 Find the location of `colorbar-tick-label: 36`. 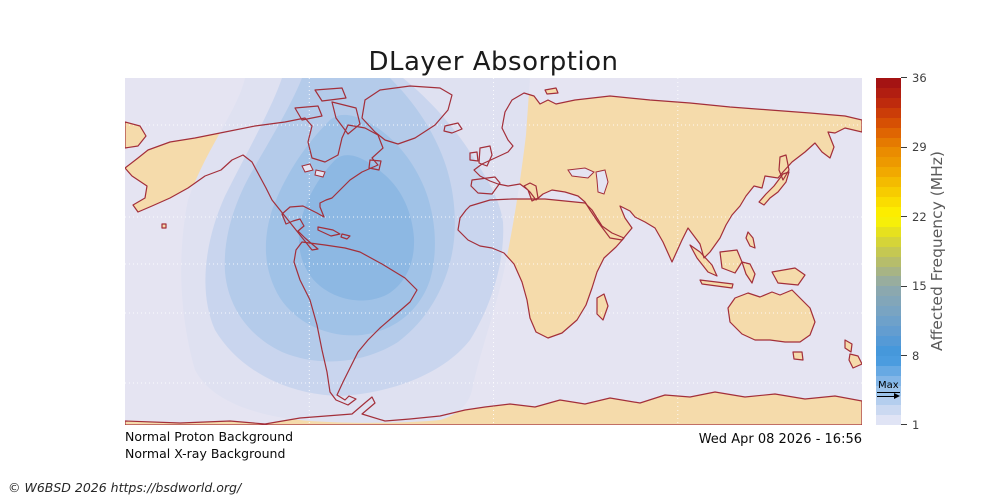

colorbar-tick-label: 36 is located at coordinates (919, 78).